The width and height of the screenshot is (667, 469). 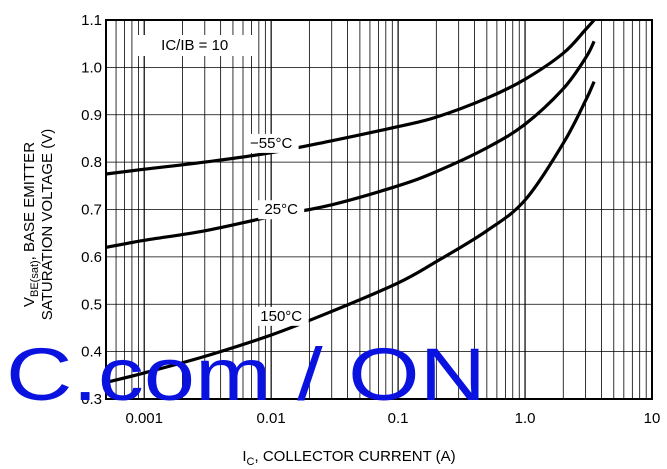 I want to click on ratio-annotation-bg, so click(x=194, y=45).